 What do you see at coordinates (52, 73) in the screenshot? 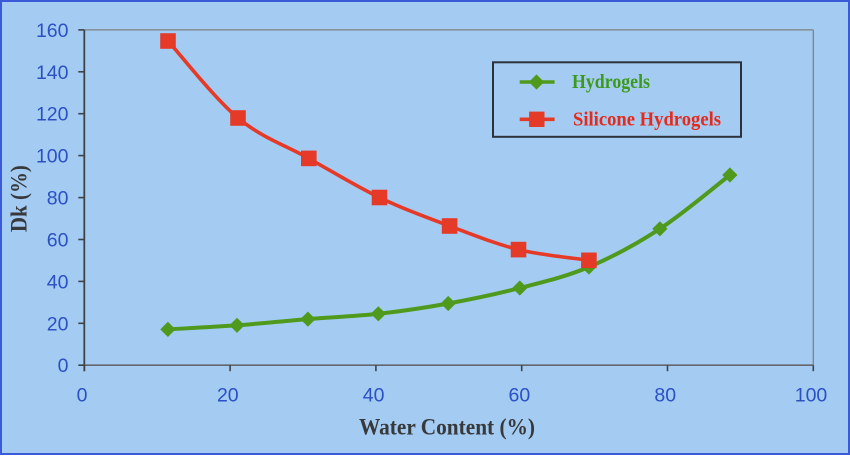
I see `svg-text: 140` at bounding box center [52, 73].